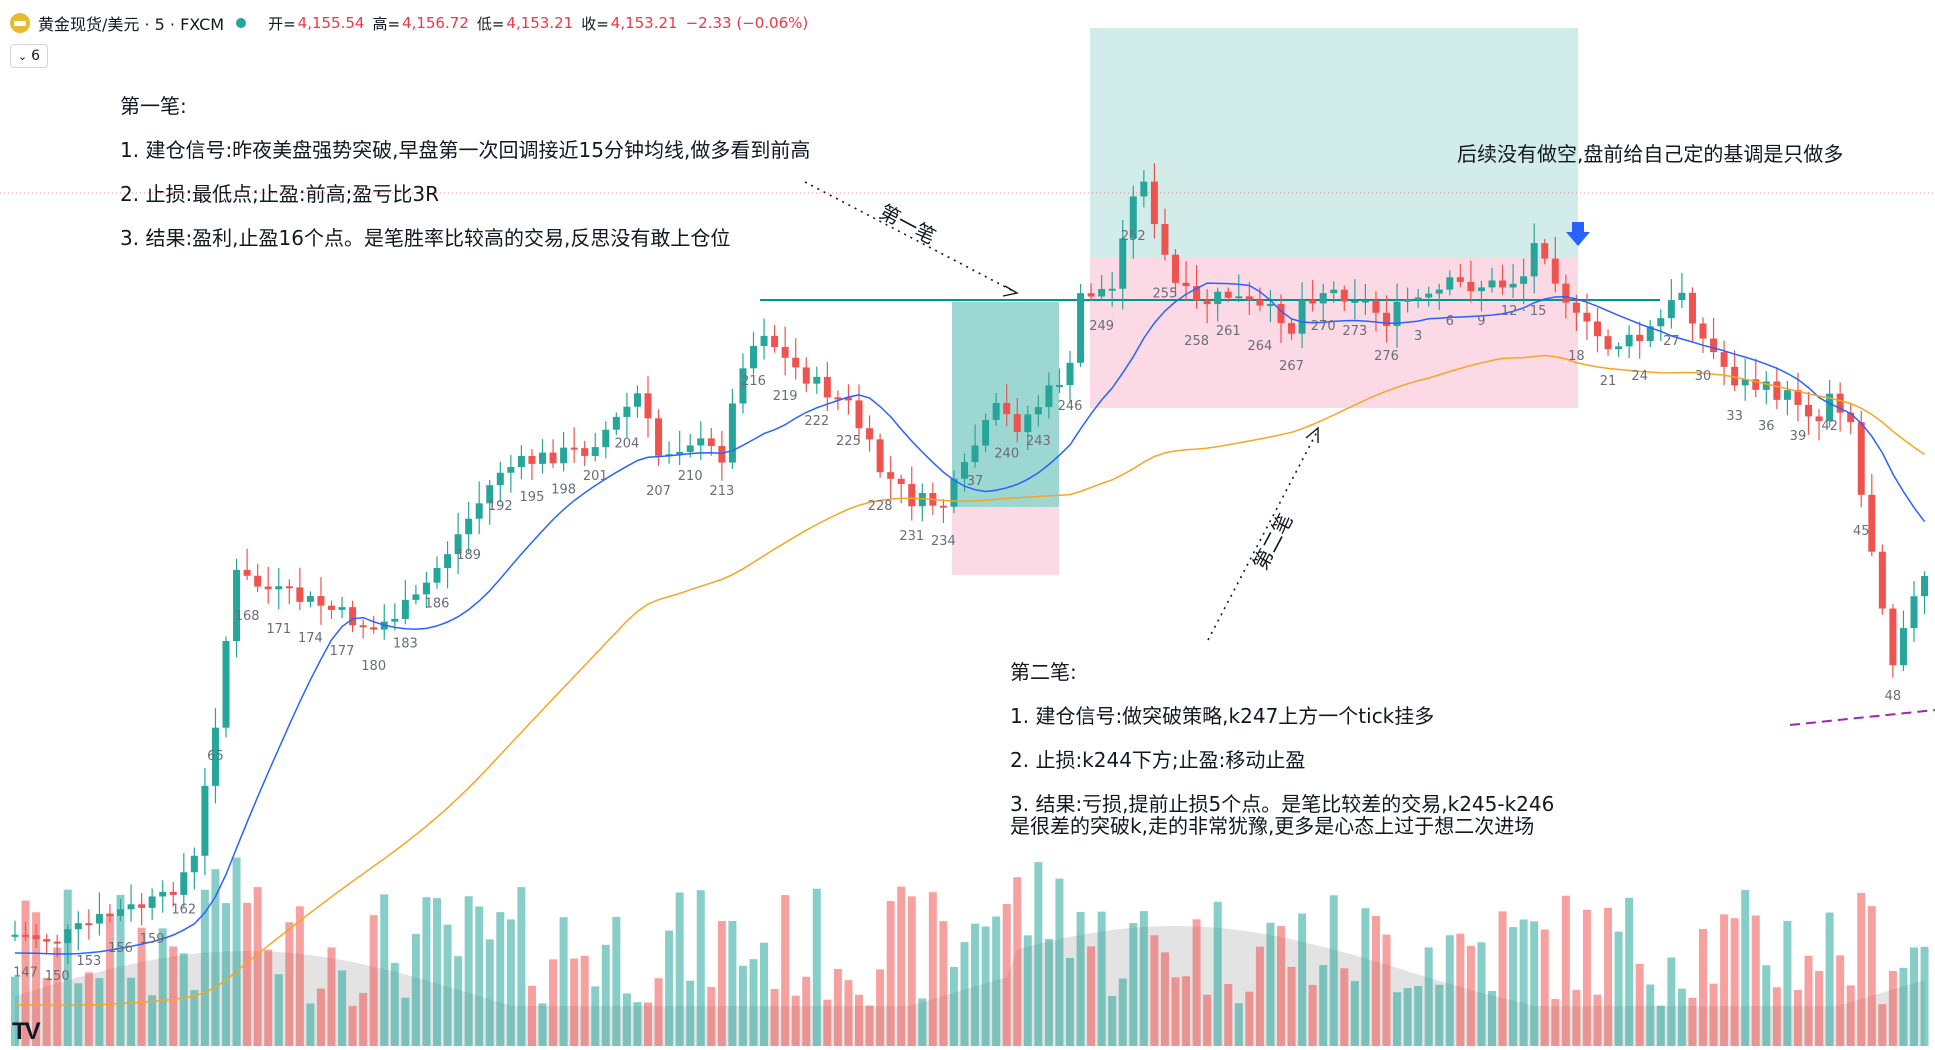  Describe the element at coordinates (29, 56) in the screenshot. I see `indicators-toggle-button: ⌄ 6` at that location.